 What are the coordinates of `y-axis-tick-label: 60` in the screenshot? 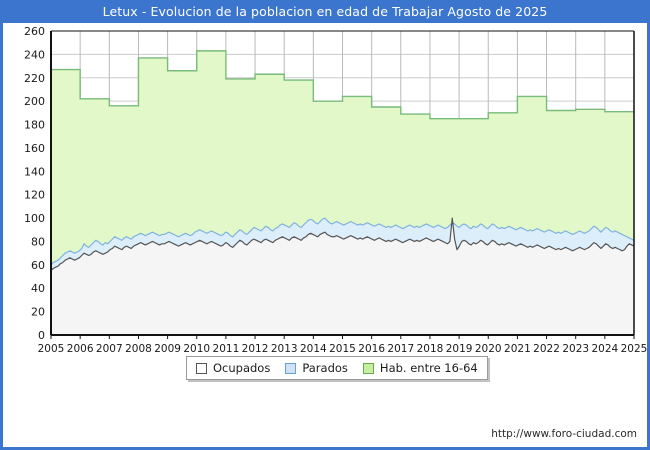 It's located at (38, 265).